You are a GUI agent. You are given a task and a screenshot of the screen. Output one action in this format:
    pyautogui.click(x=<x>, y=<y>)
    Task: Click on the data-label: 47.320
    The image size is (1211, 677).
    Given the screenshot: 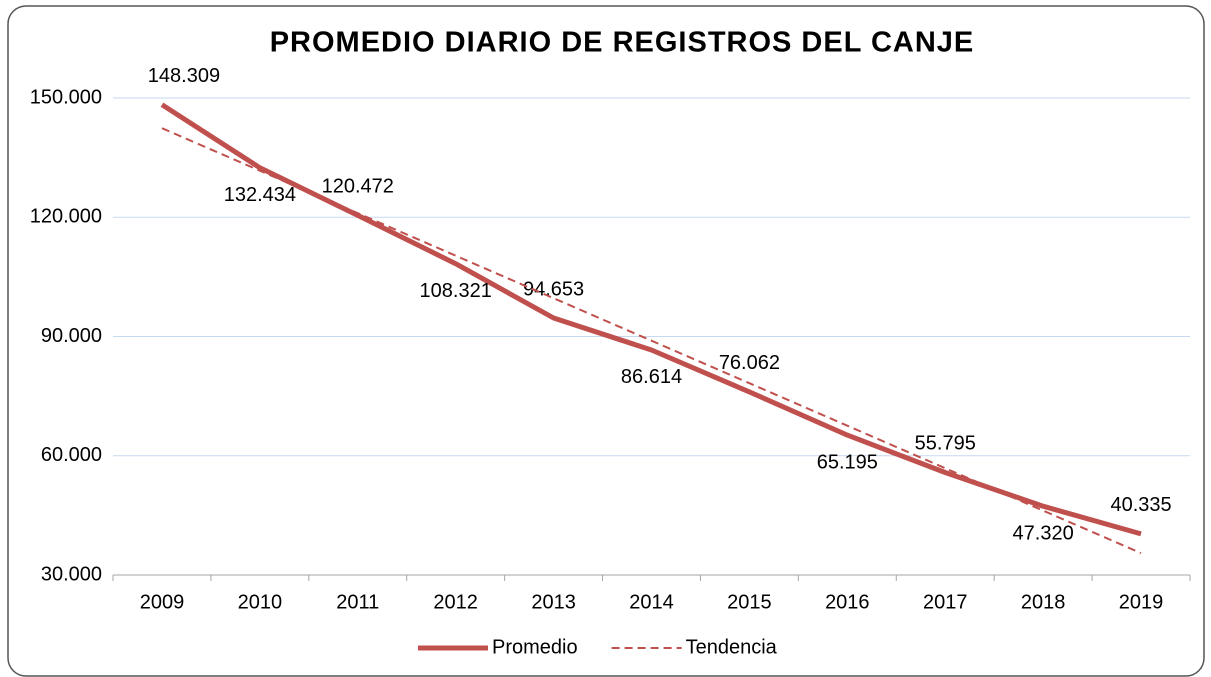 What is the action you would take?
    pyautogui.click(x=1043, y=533)
    